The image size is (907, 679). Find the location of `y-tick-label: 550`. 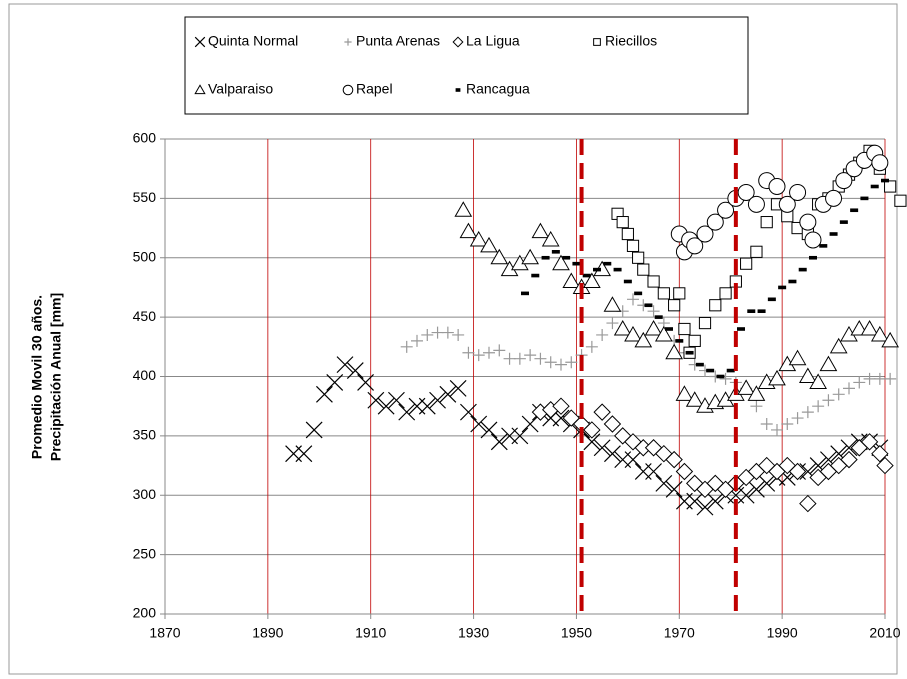

y-tick-label: 550 is located at coordinates (145, 197).